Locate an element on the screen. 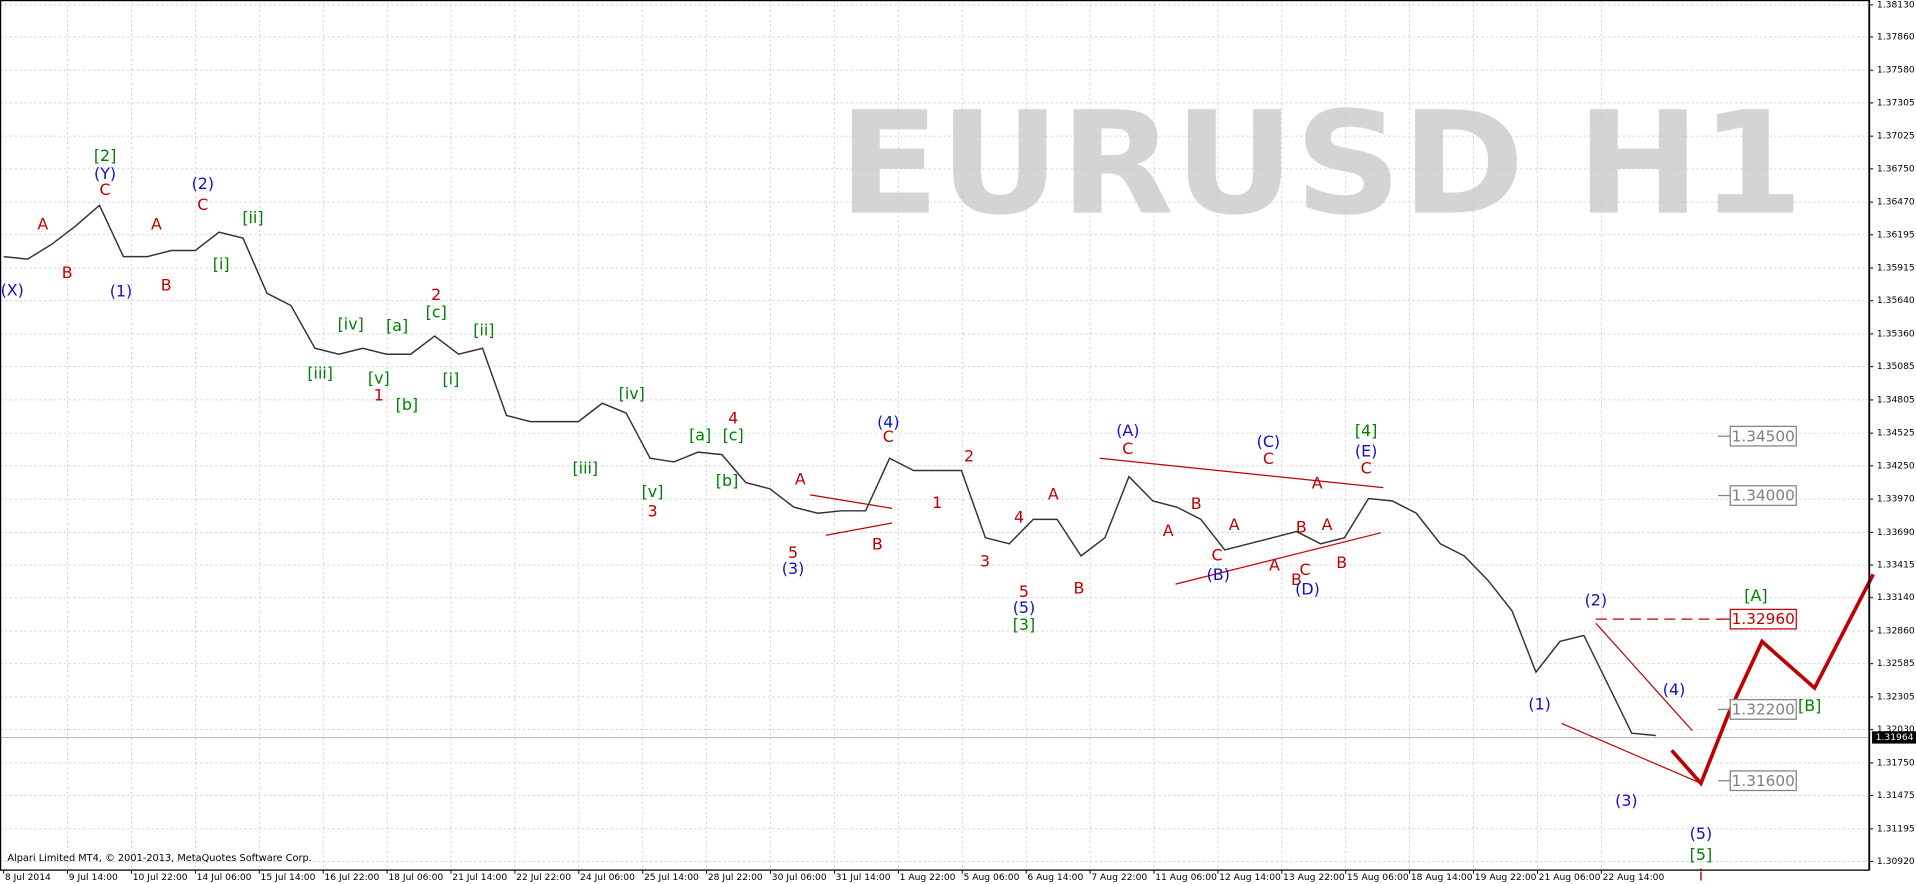  y-tick-label: 1.36470 is located at coordinates (1896, 202).